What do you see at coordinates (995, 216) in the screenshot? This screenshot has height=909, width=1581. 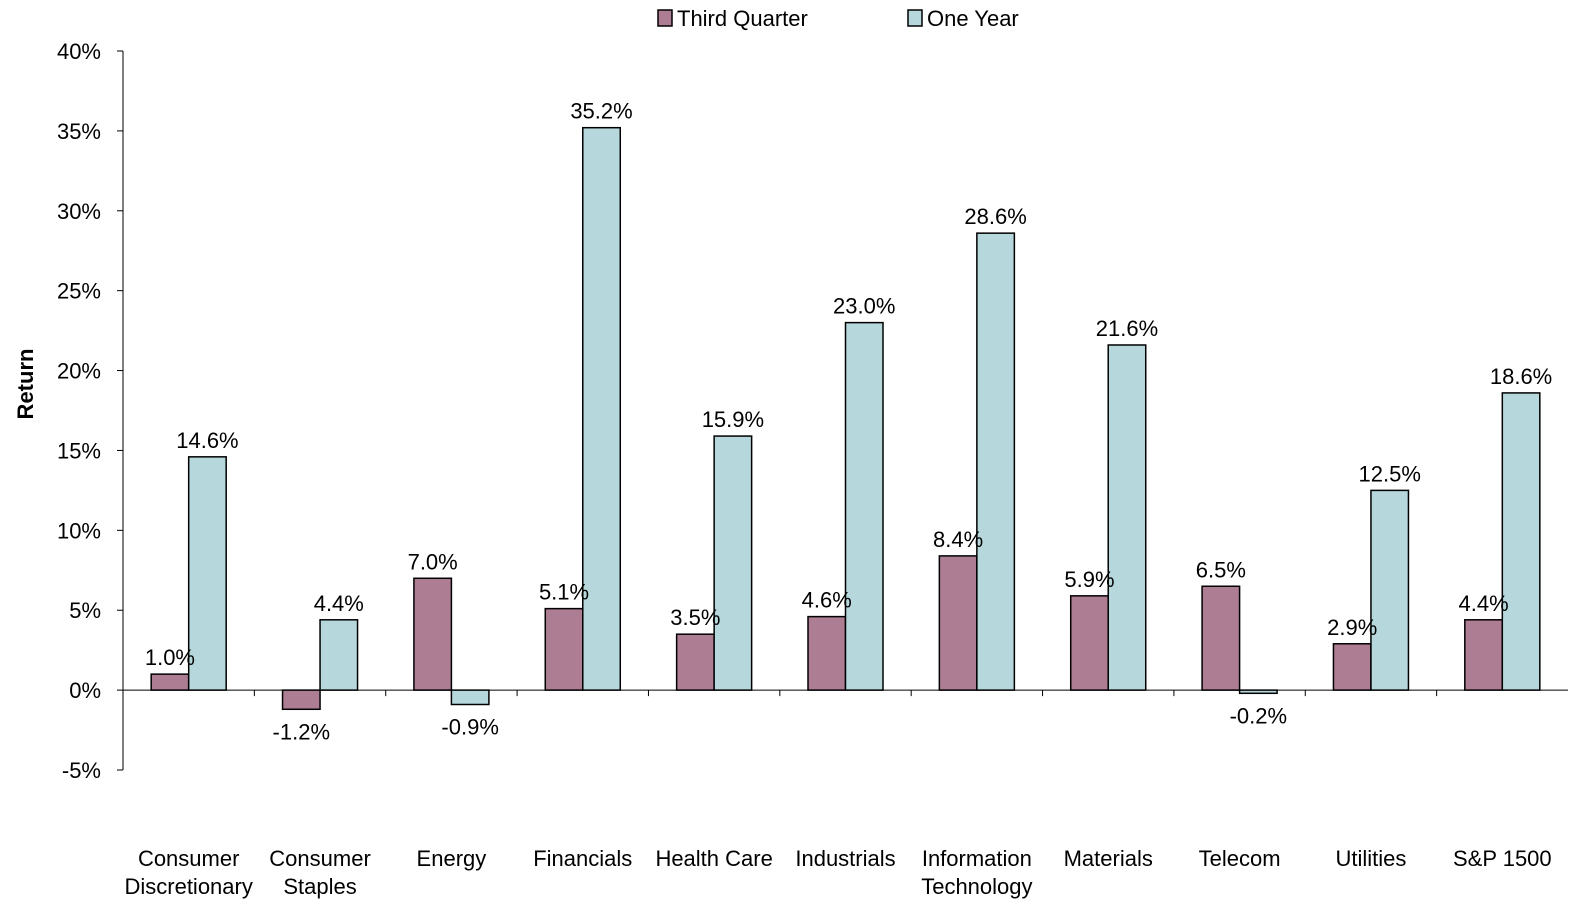 I see `data-label: 28.6%` at bounding box center [995, 216].